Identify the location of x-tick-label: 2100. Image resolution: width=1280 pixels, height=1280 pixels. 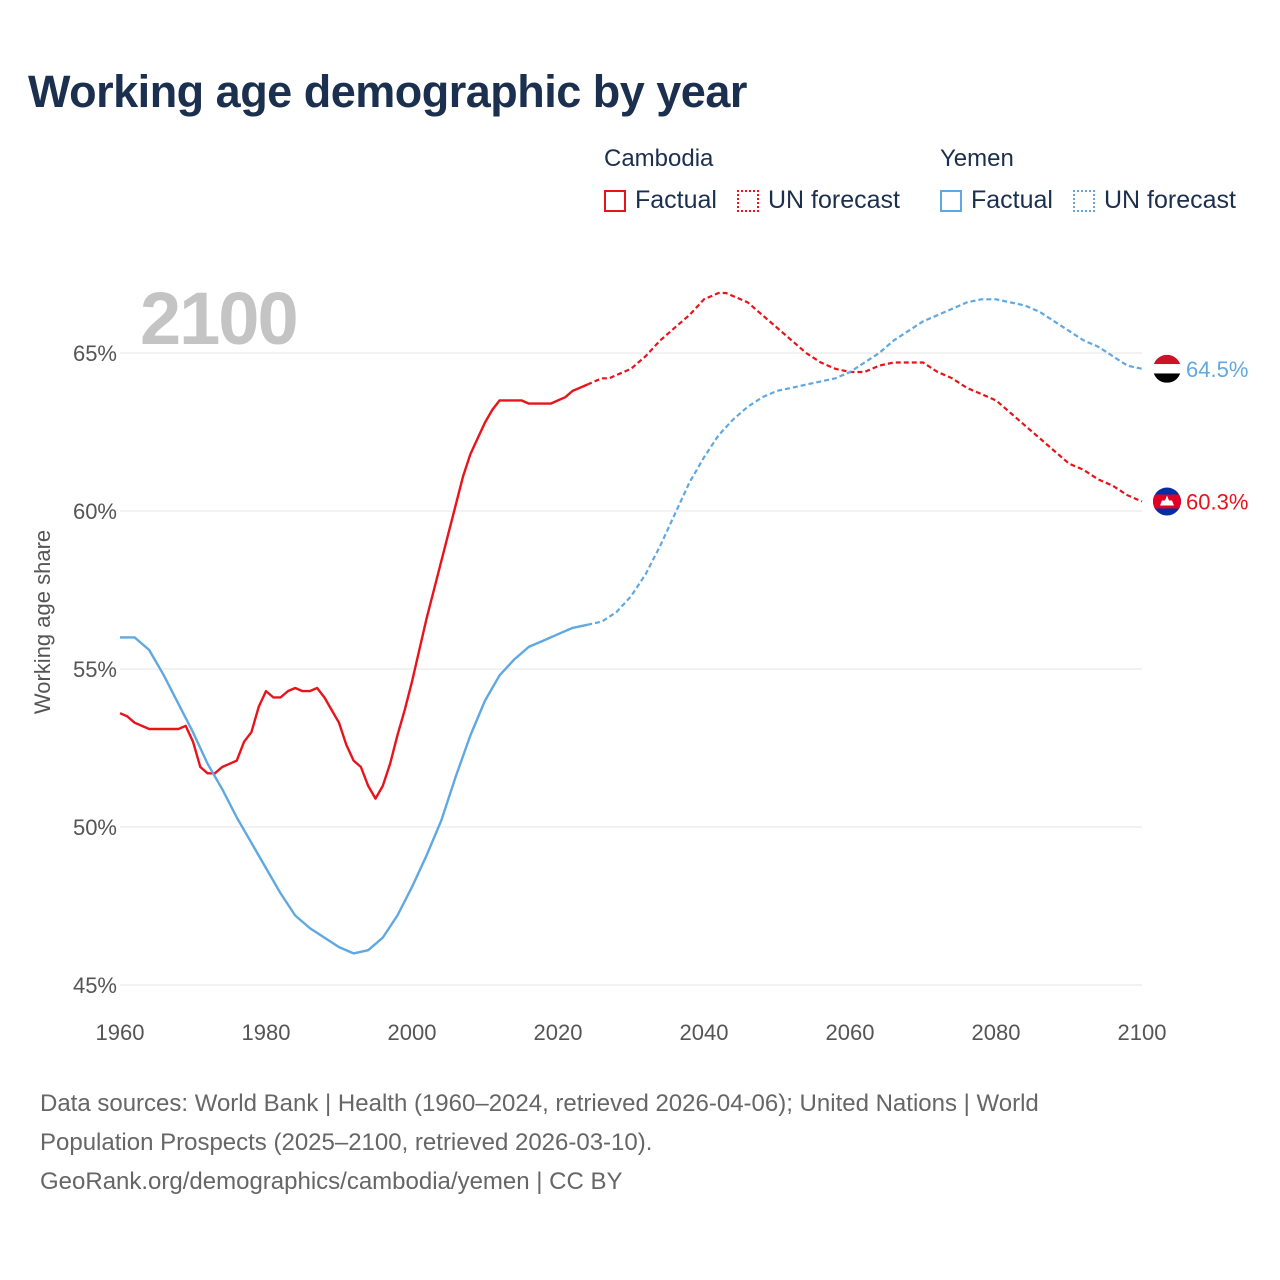
(1142, 1032).